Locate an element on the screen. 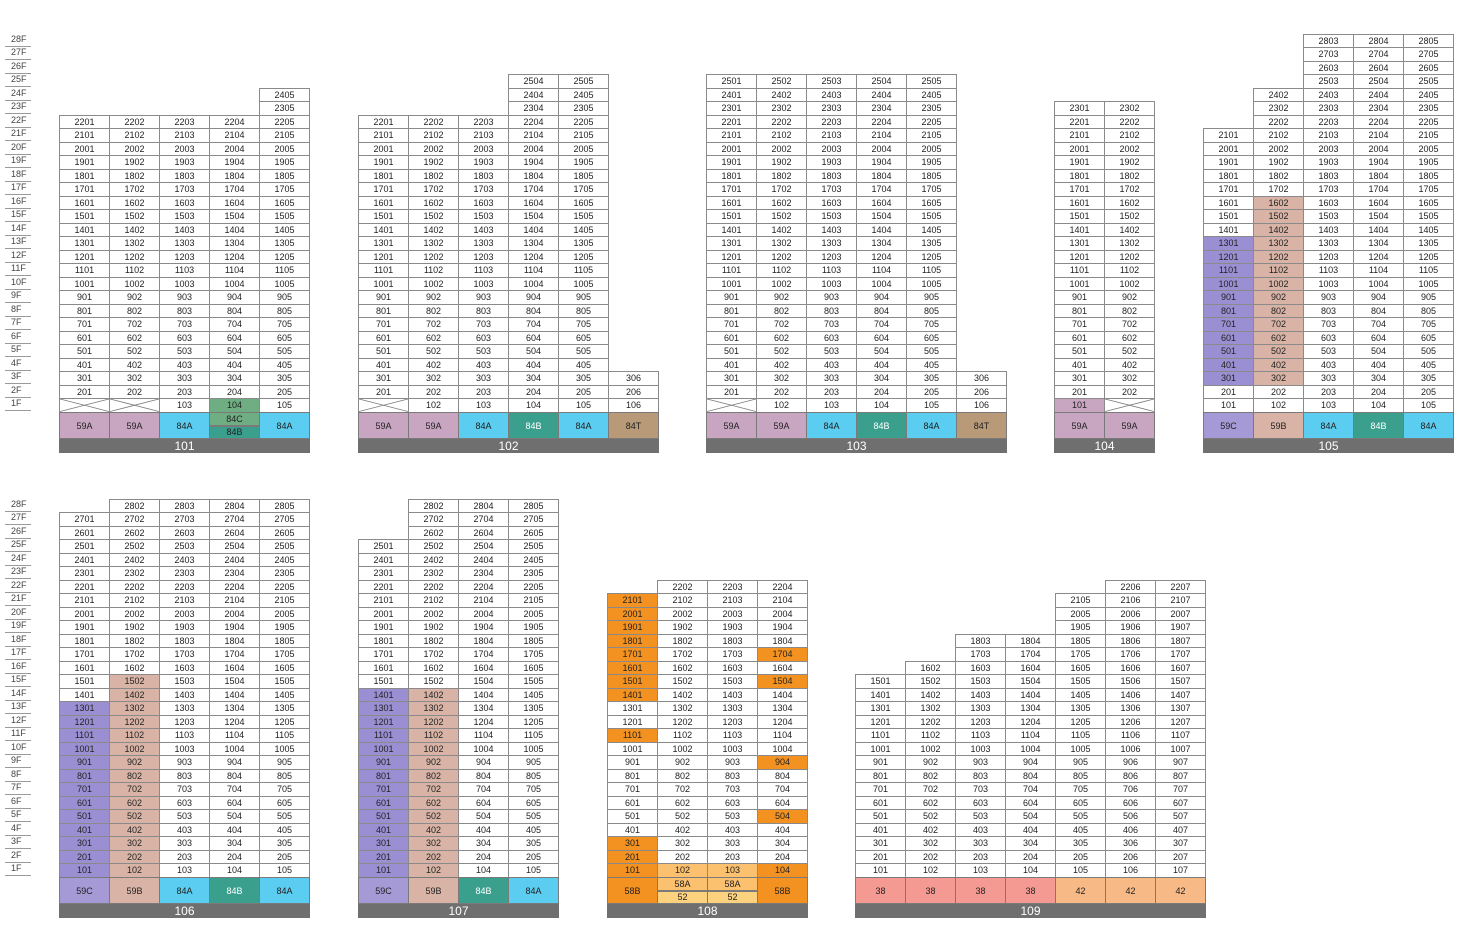 This screenshot has height=948, width=1463. unit-cell: 1601 is located at coordinates (383, 202).